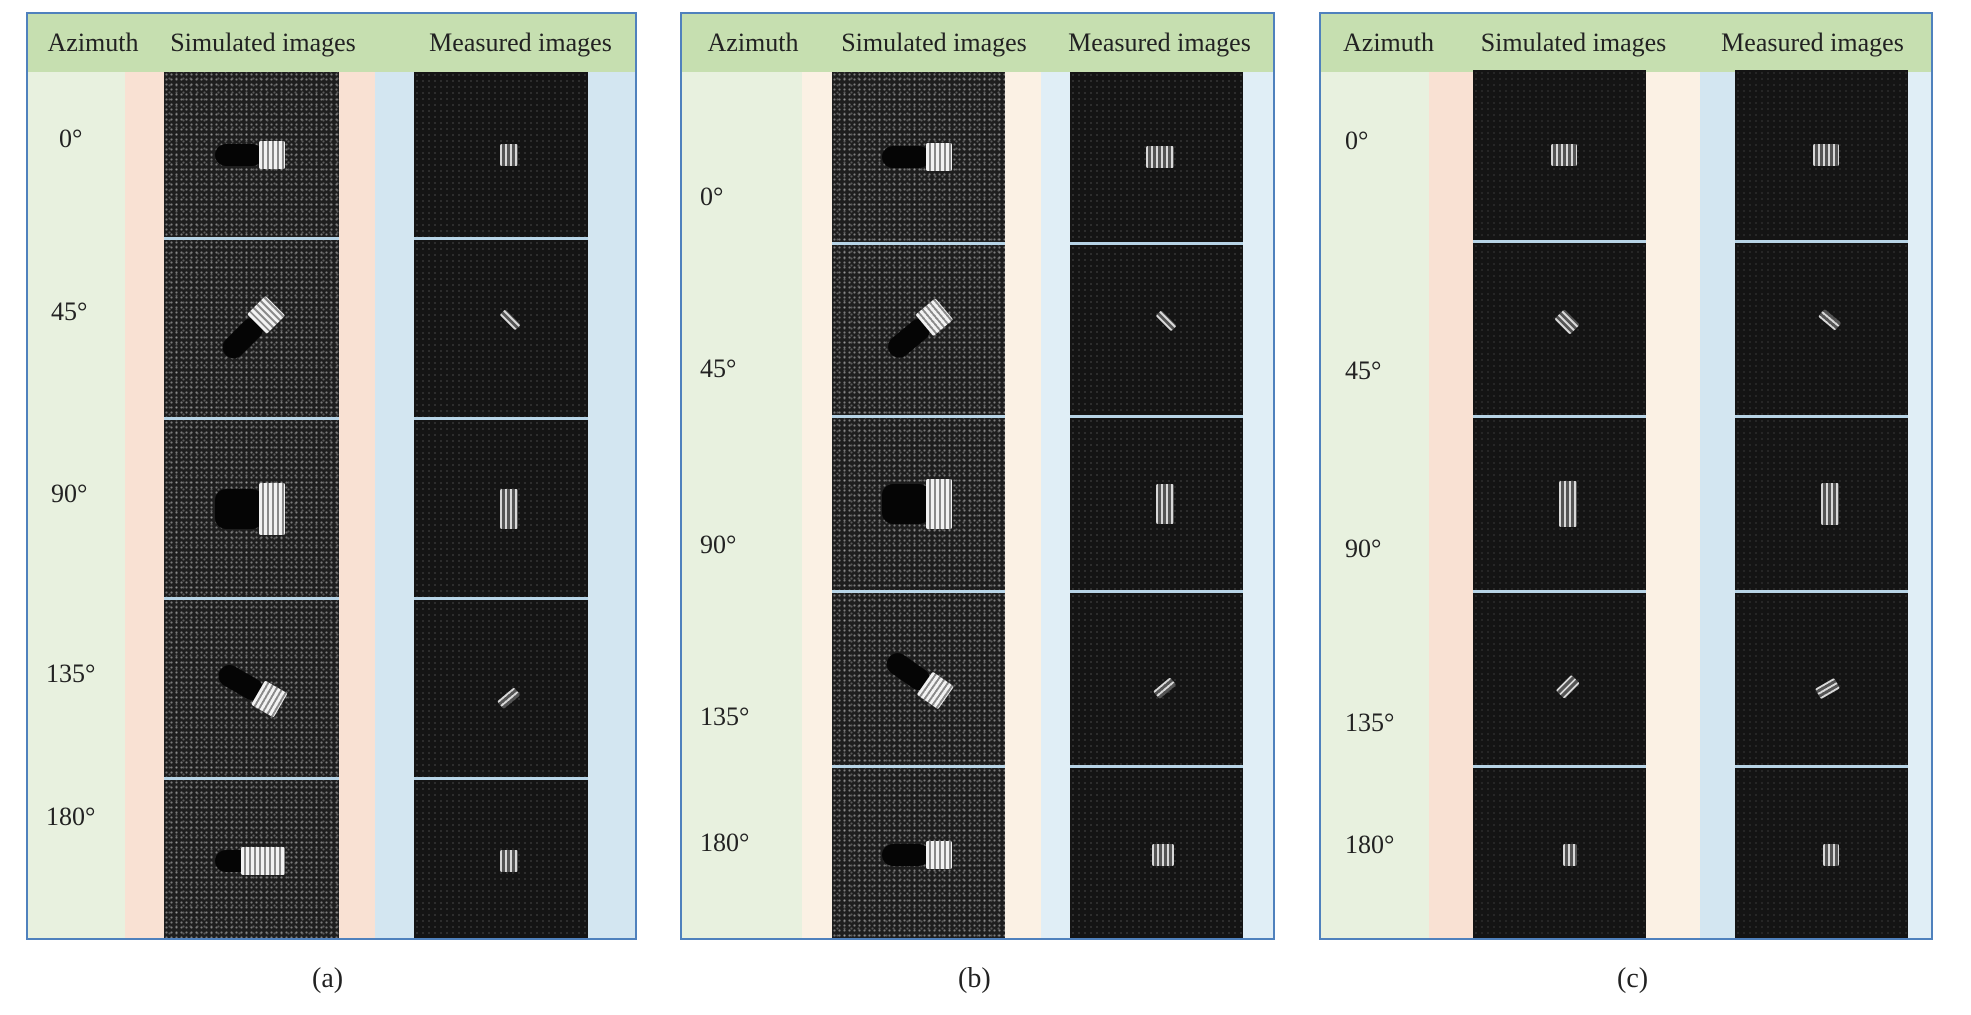 The width and height of the screenshot is (1971, 1015). What do you see at coordinates (328, 978) in the screenshot?
I see `panel-caption-a: (a)` at bounding box center [328, 978].